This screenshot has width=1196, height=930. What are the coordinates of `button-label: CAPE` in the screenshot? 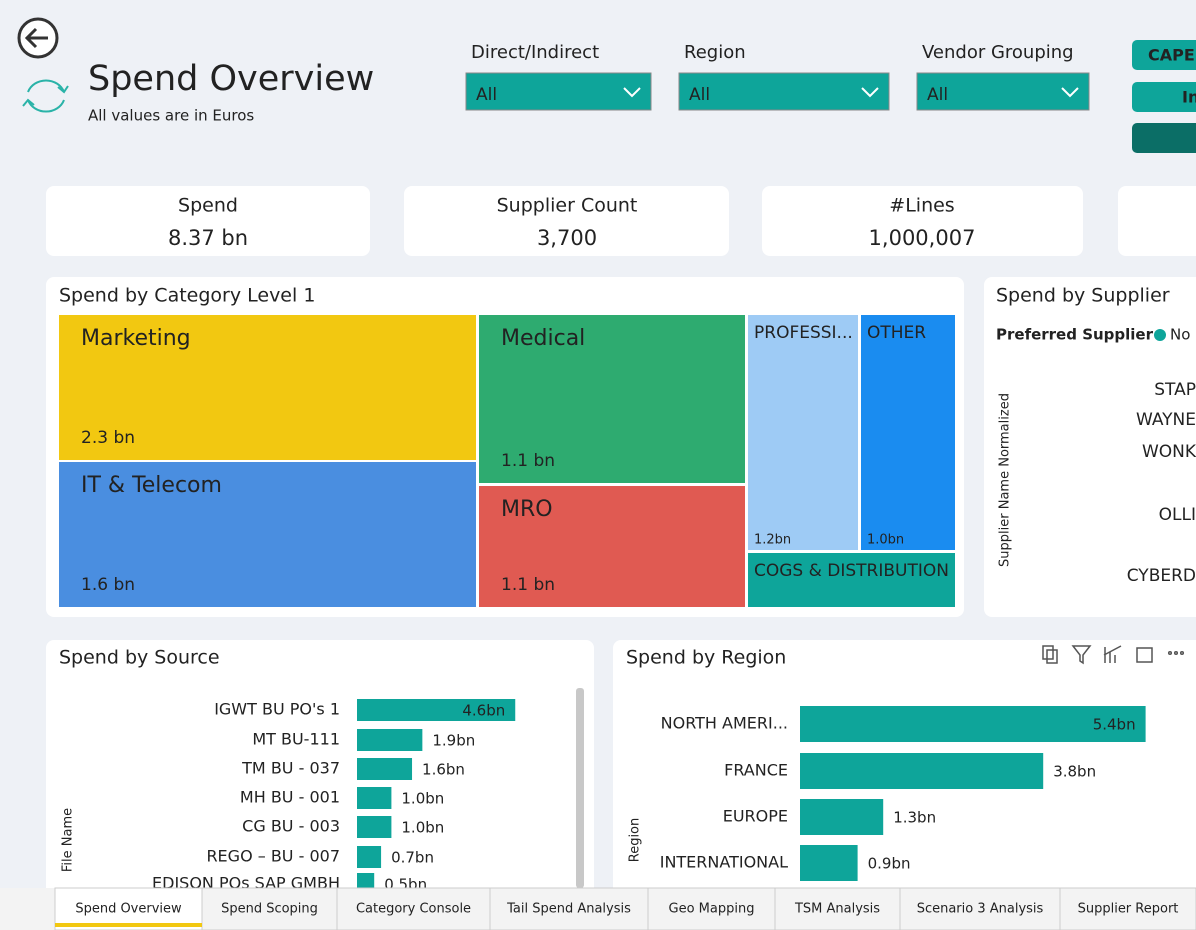 It's located at (1171, 55).